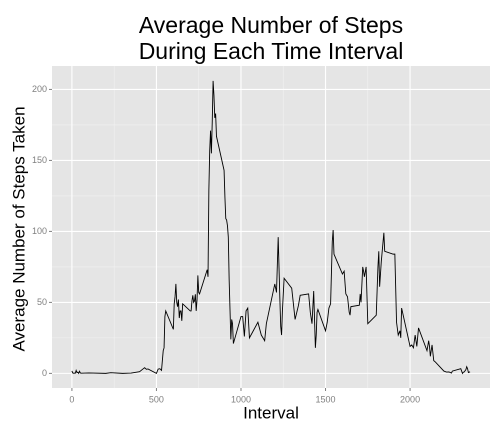 This screenshot has width=504, height=432. What do you see at coordinates (271, 412) in the screenshot?
I see `x-axis-label: Interval` at bounding box center [271, 412].